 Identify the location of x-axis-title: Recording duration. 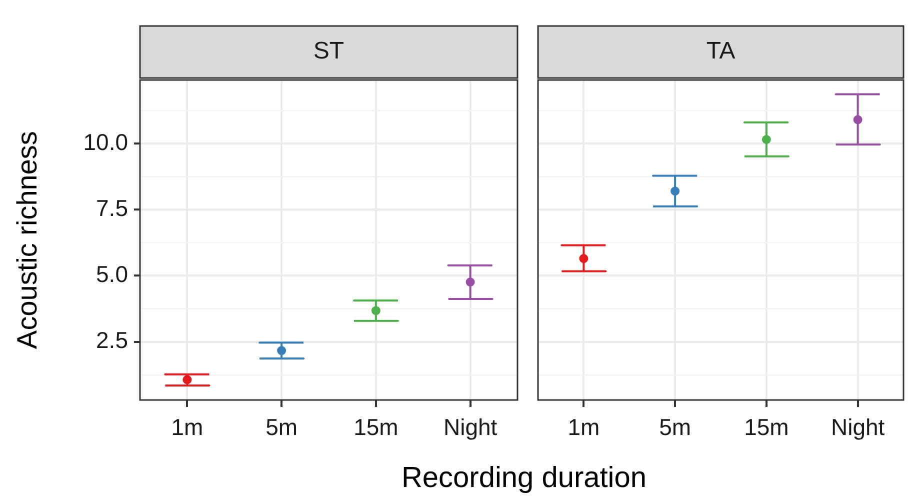
(524, 478).